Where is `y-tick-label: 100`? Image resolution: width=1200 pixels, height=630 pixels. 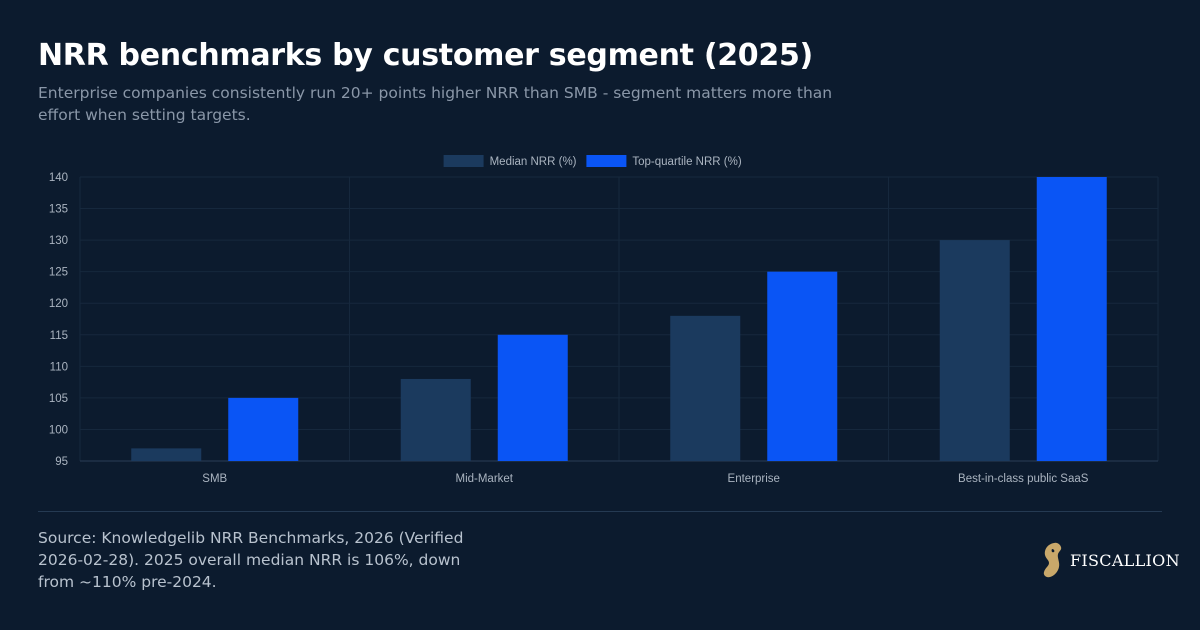
y-tick-label: 100 is located at coordinates (58, 430).